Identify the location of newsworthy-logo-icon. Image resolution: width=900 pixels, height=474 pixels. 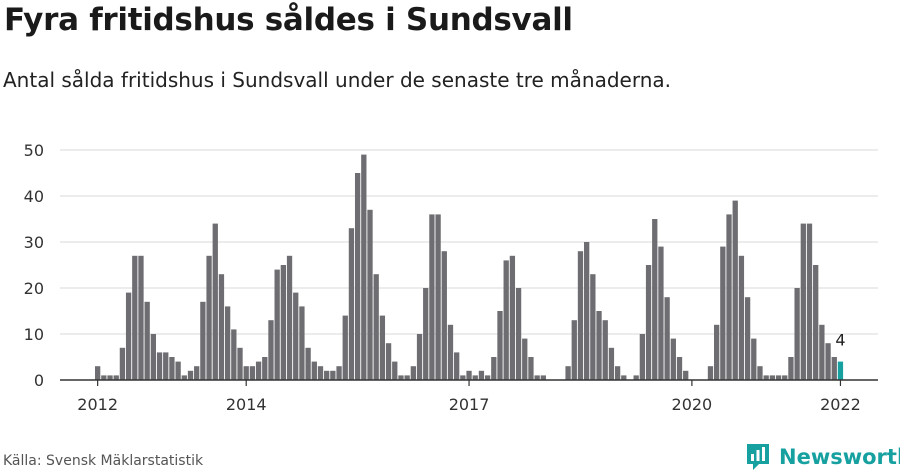
(758, 457).